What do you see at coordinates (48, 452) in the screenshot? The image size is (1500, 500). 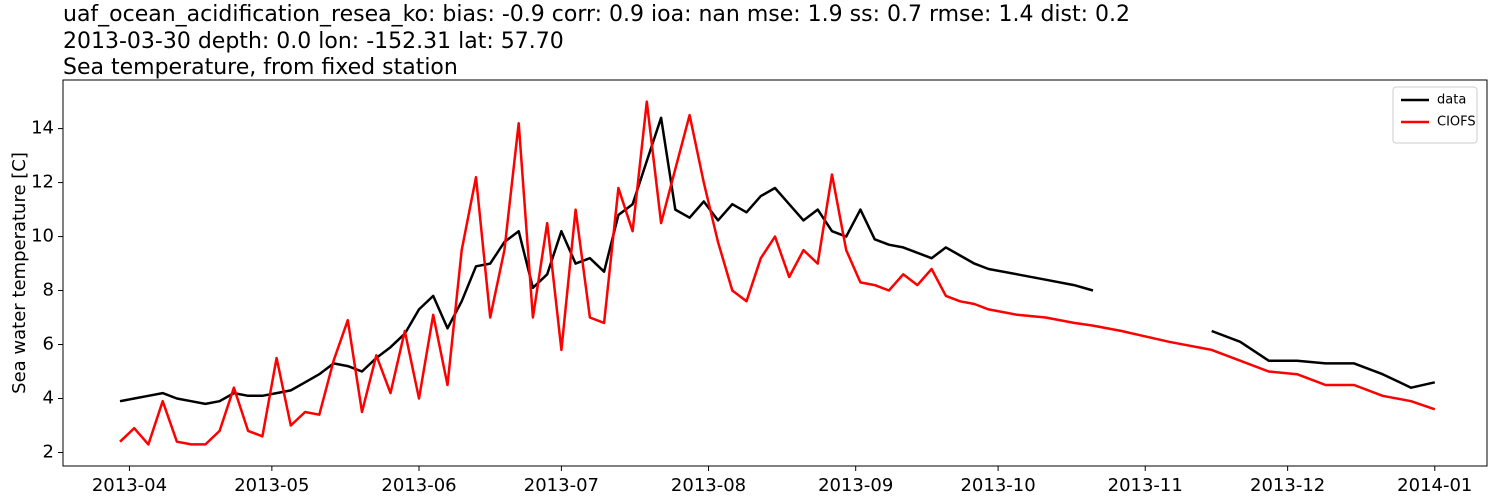 I see `y-tick-label: 2` at bounding box center [48, 452].